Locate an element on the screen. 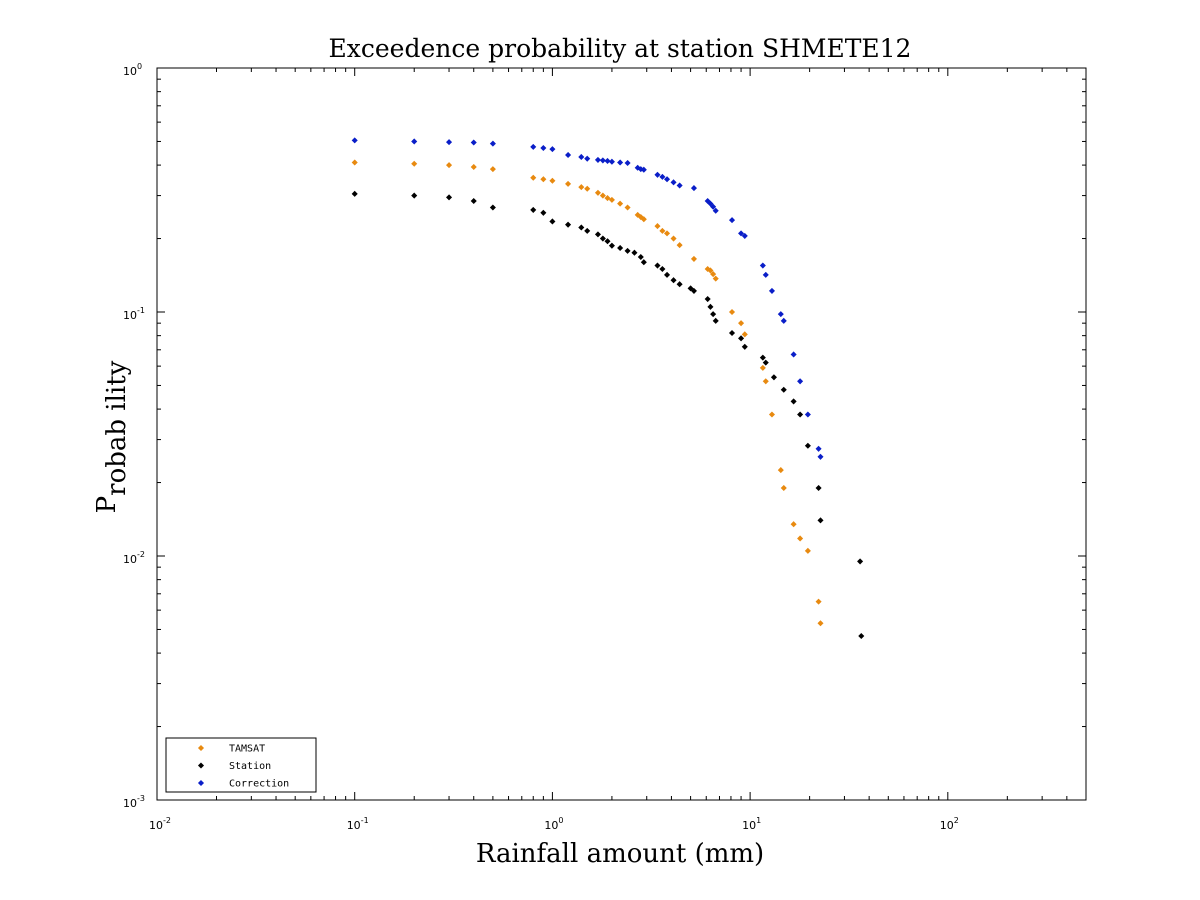  y-axis-label-sub: robab ility is located at coordinates (117, 428).